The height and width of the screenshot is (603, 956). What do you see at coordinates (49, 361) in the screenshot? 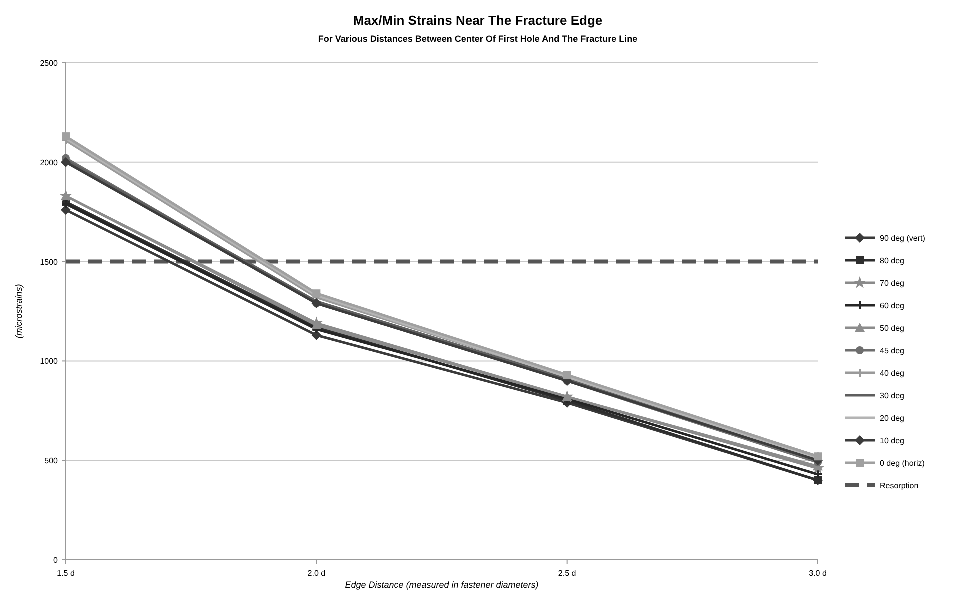
I see `y-tick-label: 1000` at bounding box center [49, 361].